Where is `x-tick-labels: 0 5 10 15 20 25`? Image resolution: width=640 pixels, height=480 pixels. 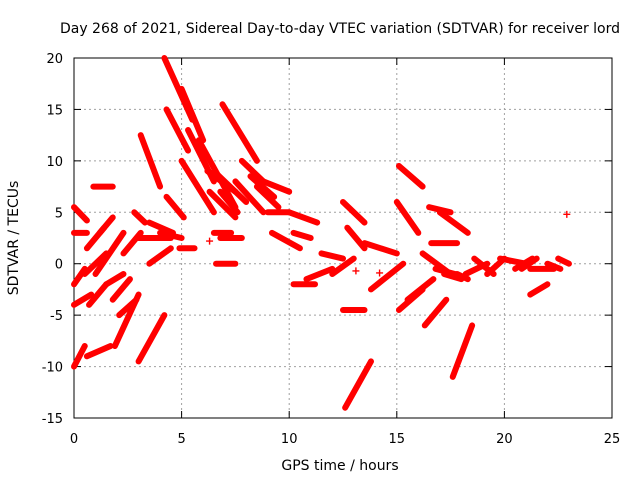 x-tick-labels: 0 5 10 15 20 25 is located at coordinates (345, 439).